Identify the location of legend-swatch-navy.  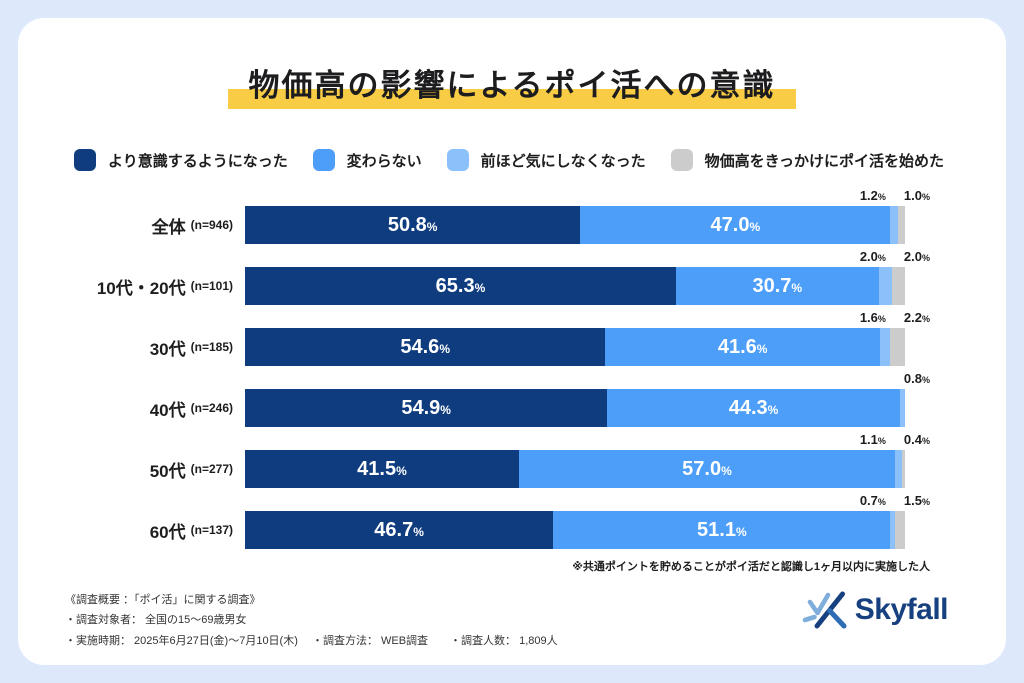
(85, 160).